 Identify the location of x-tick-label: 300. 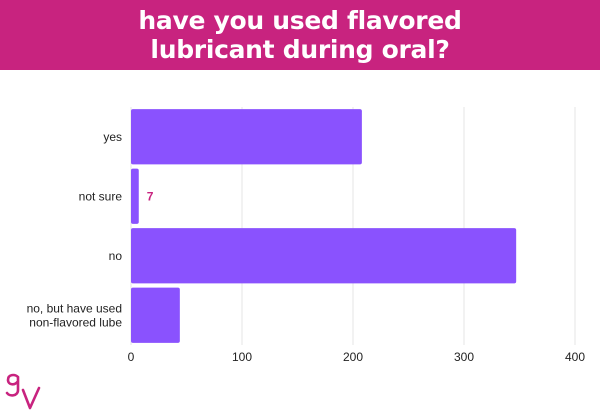
(464, 357).